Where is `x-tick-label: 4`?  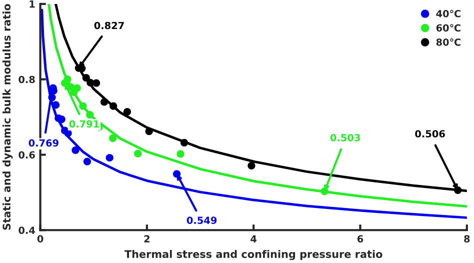 x-tick-label: 4 is located at coordinates (253, 238).